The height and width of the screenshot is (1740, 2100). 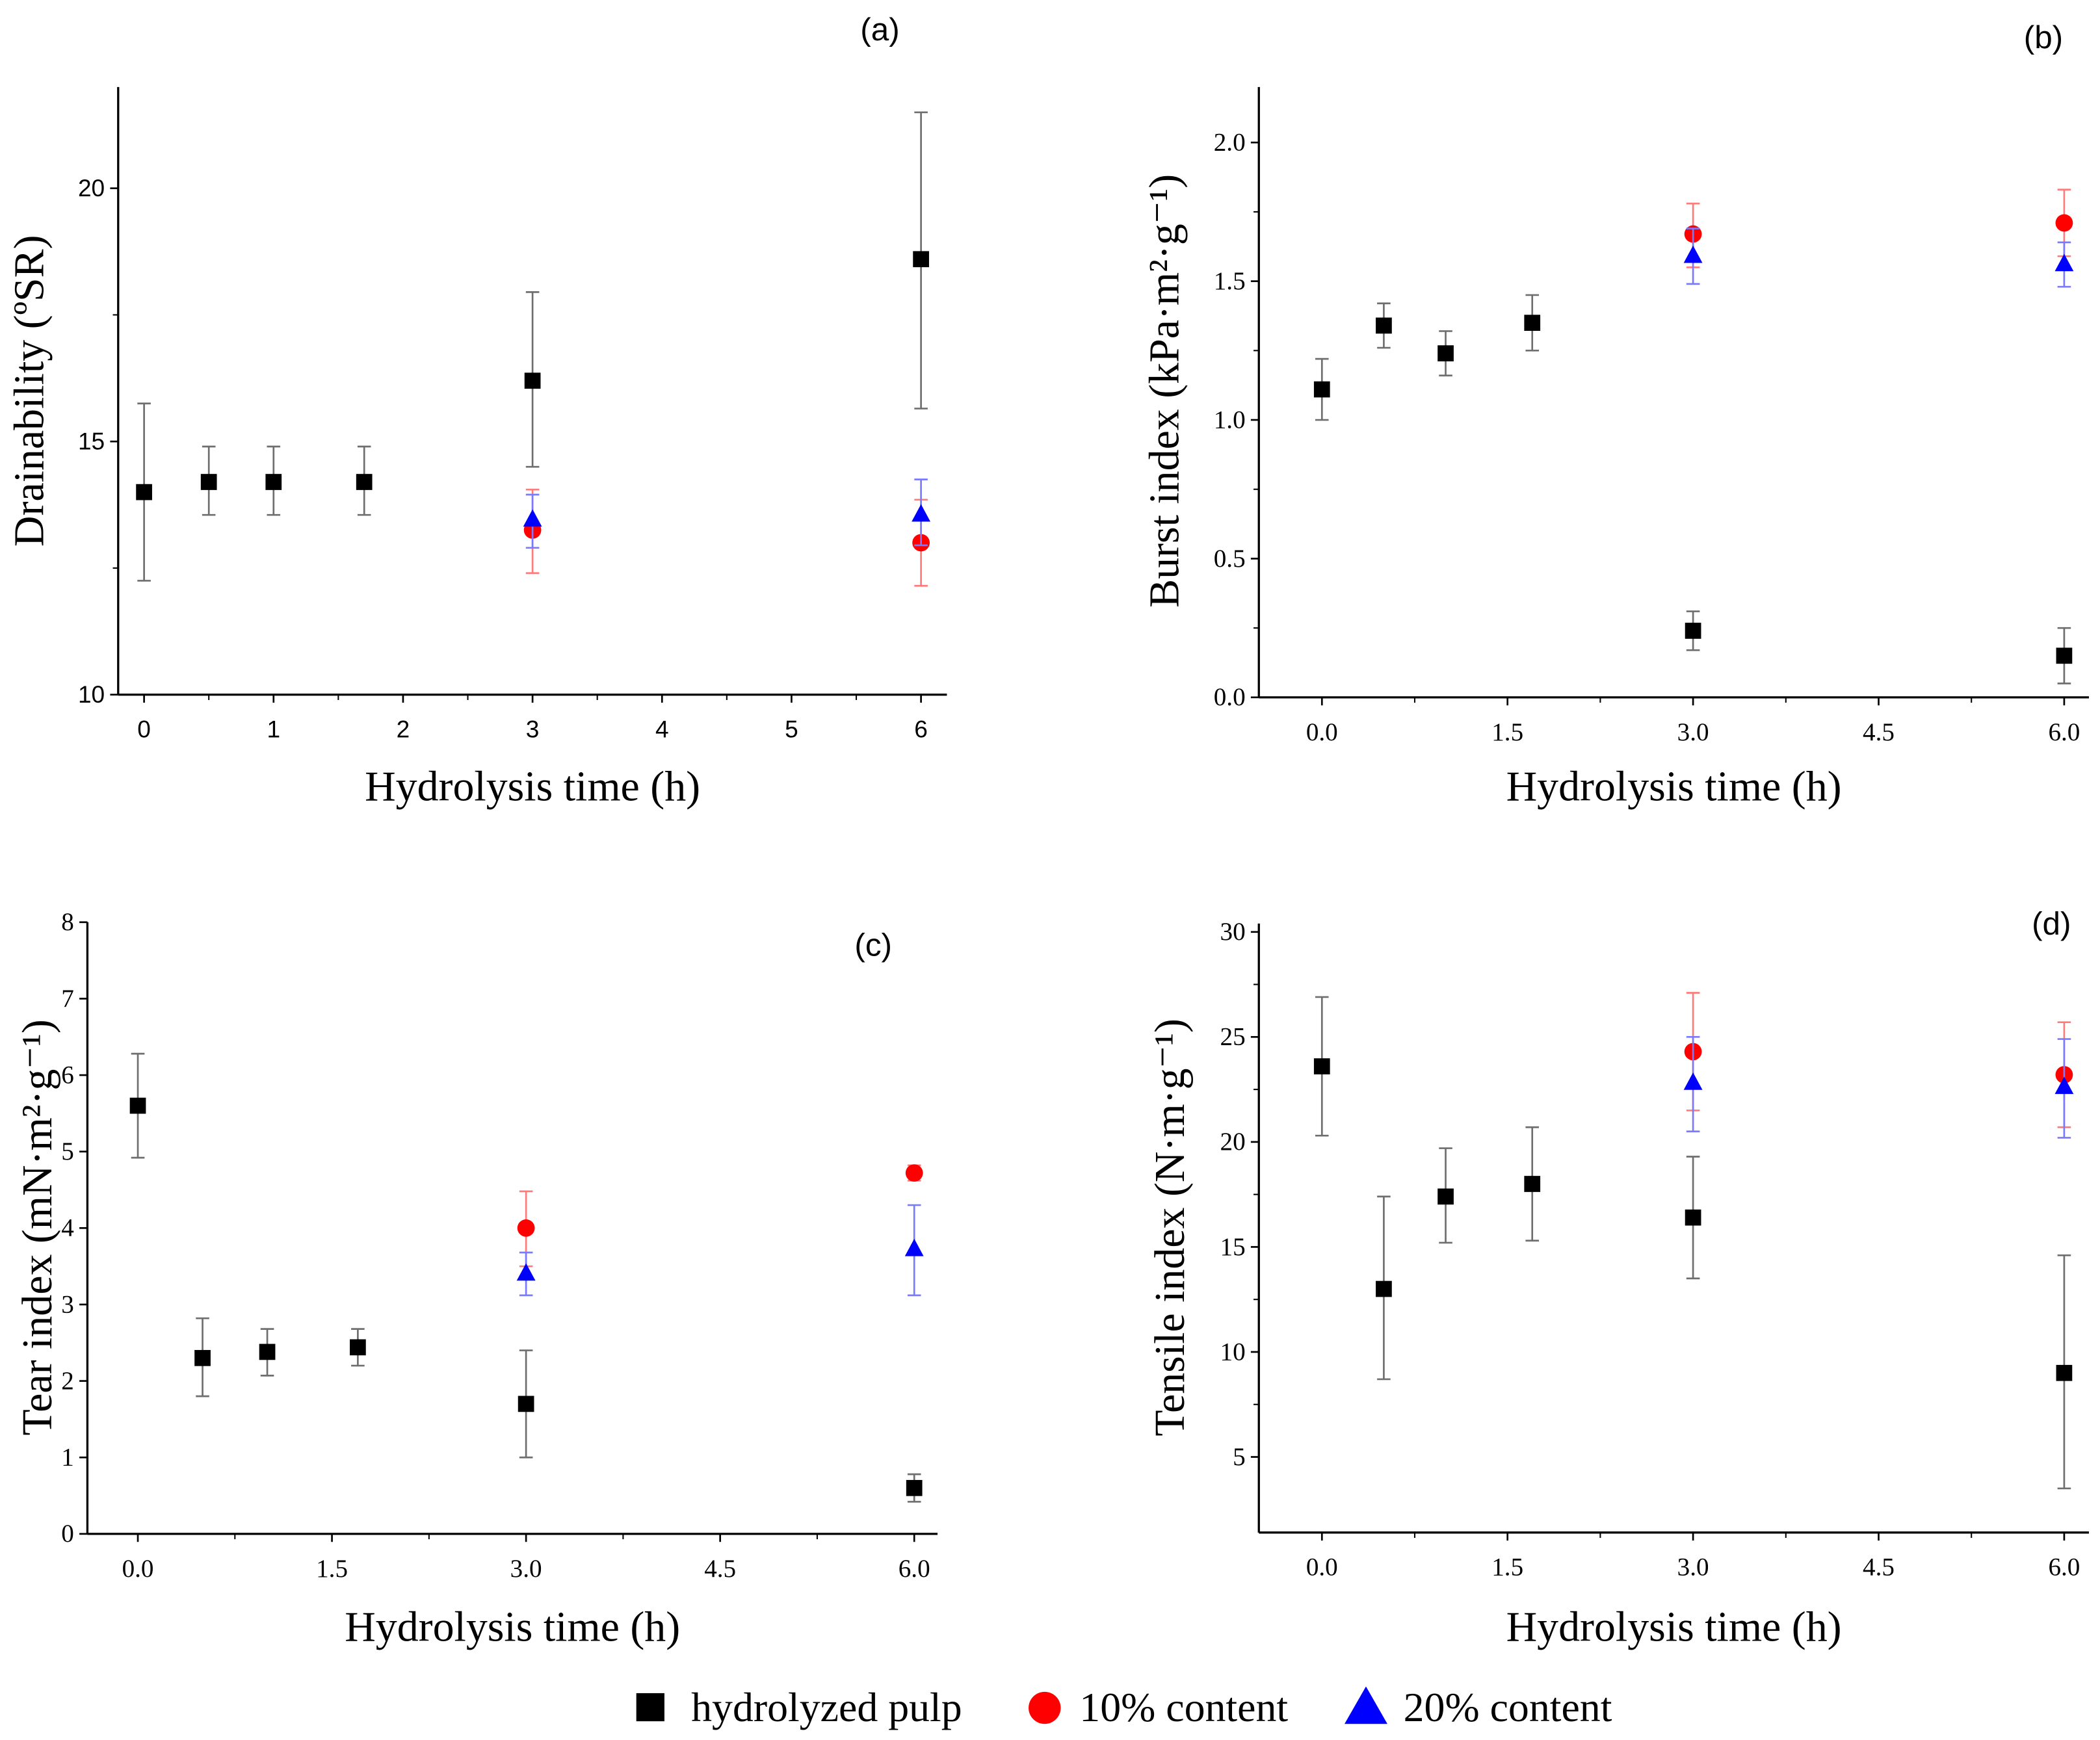 What do you see at coordinates (2044, 37) in the screenshot?
I see `panel-label: (b)` at bounding box center [2044, 37].